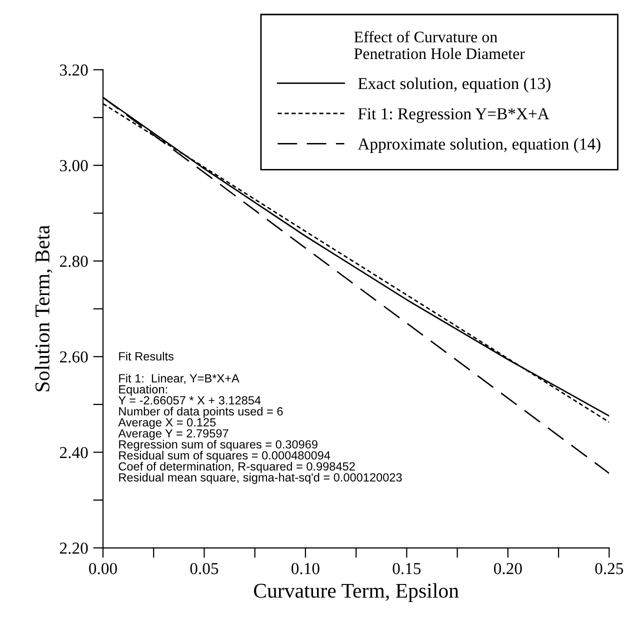 This screenshot has height=617, width=628. What do you see at coordinates (609, 568) in the screenshot?
I see `x-tick-label: 0.25` at bounding box center [609, 568].